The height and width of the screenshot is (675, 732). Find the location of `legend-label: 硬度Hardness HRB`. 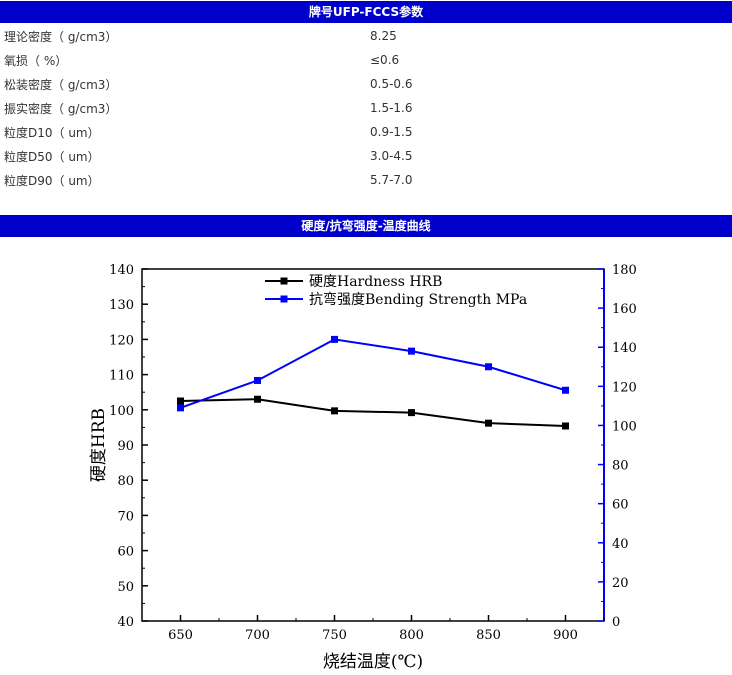

legend-label: 硬度Hardness HRB is located at coordinates (375, 282).